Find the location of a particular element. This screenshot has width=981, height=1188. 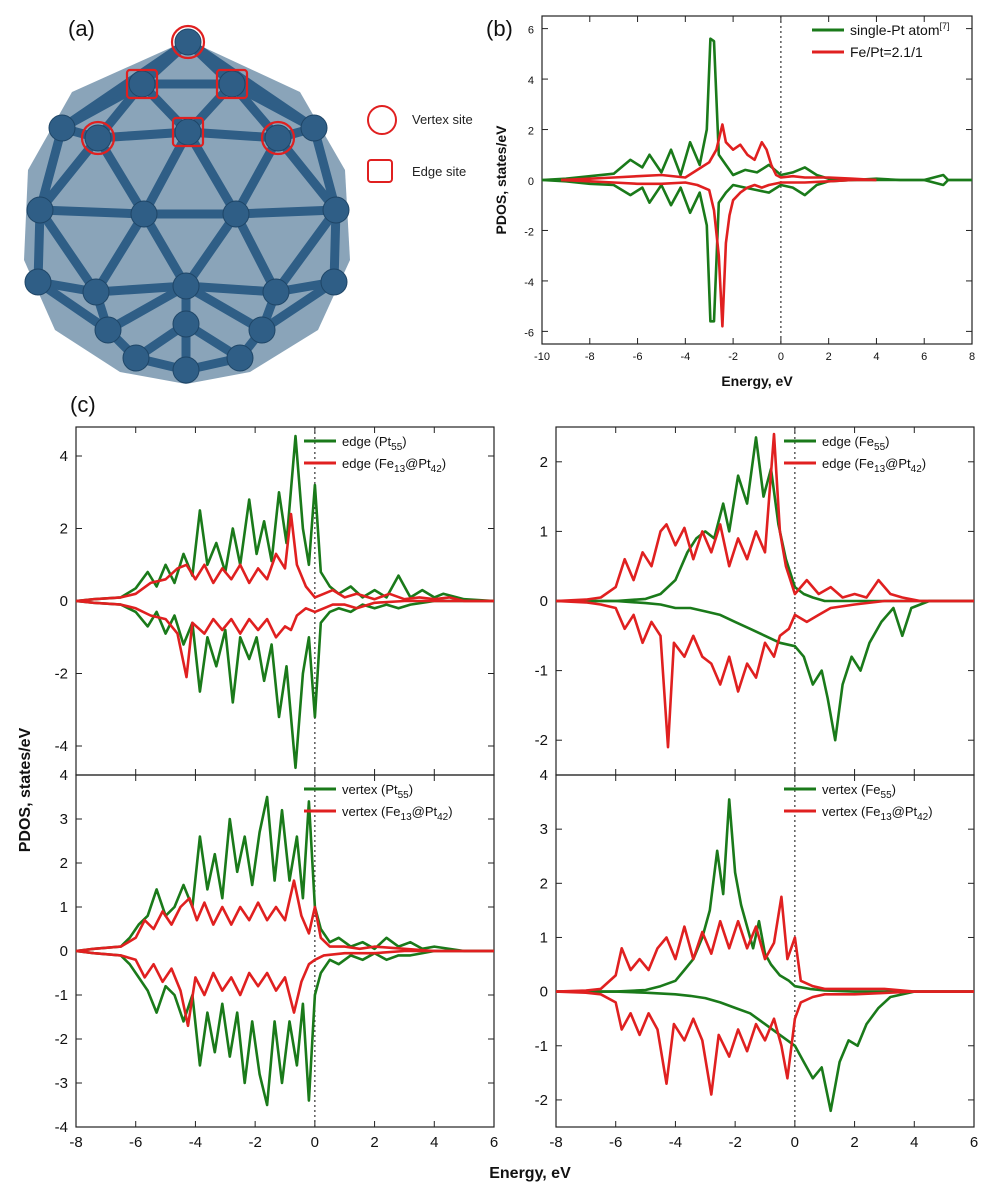

x-tick-label: -2 is located at coordinates (733, 357).